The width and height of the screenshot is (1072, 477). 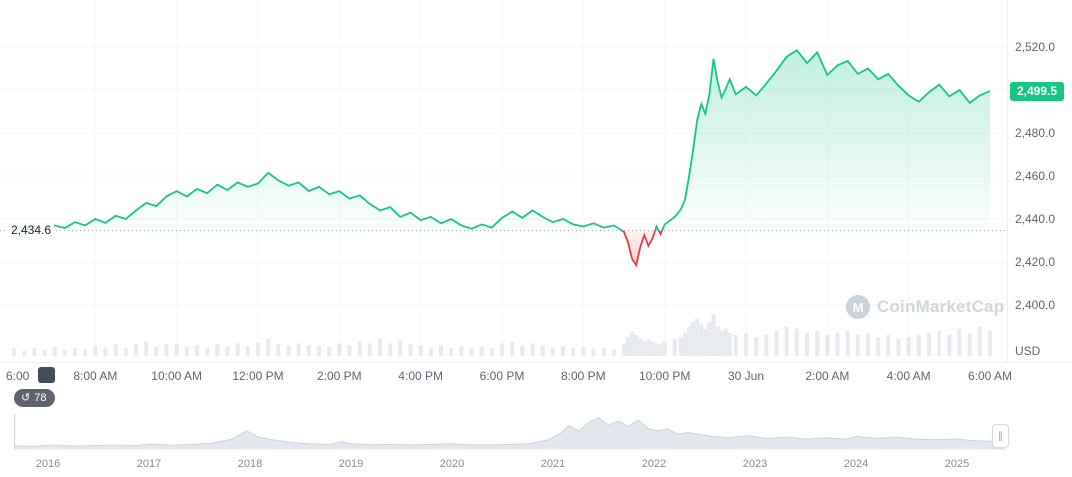 I want to click on time-axis-label: 8:00 PM, so click(x=583, y=376).